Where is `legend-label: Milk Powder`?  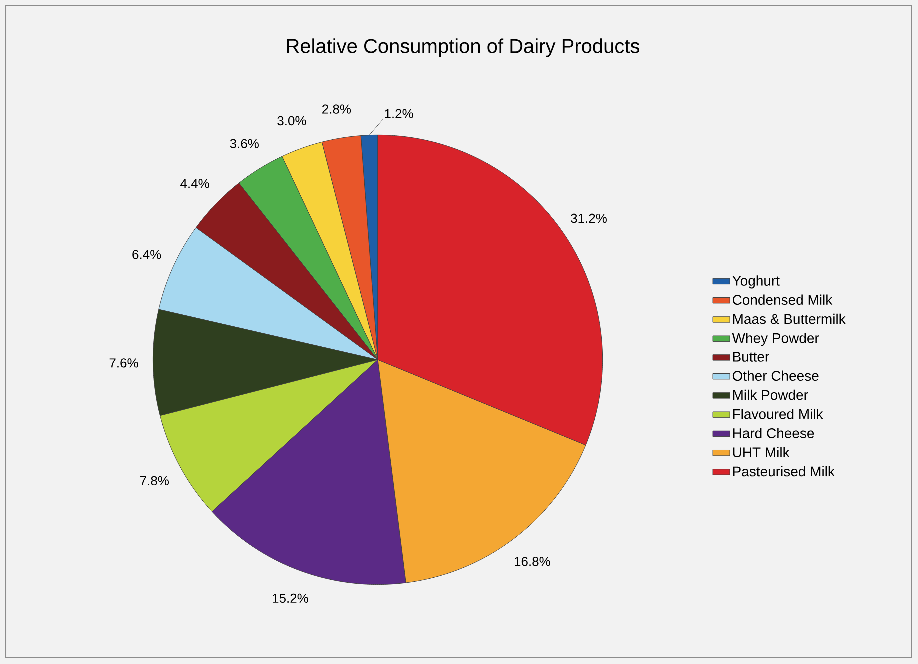 legend-label: Milk Powder is located at coordinates (770, 395).